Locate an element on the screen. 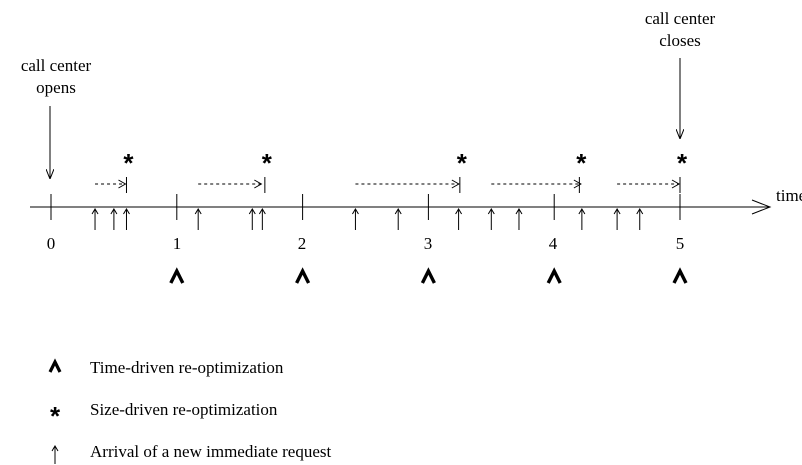 The height and width of the screenshot is (465, 802). legend-item-time-driven: Time-driven re-optimization is located at coordinates (166, 367).